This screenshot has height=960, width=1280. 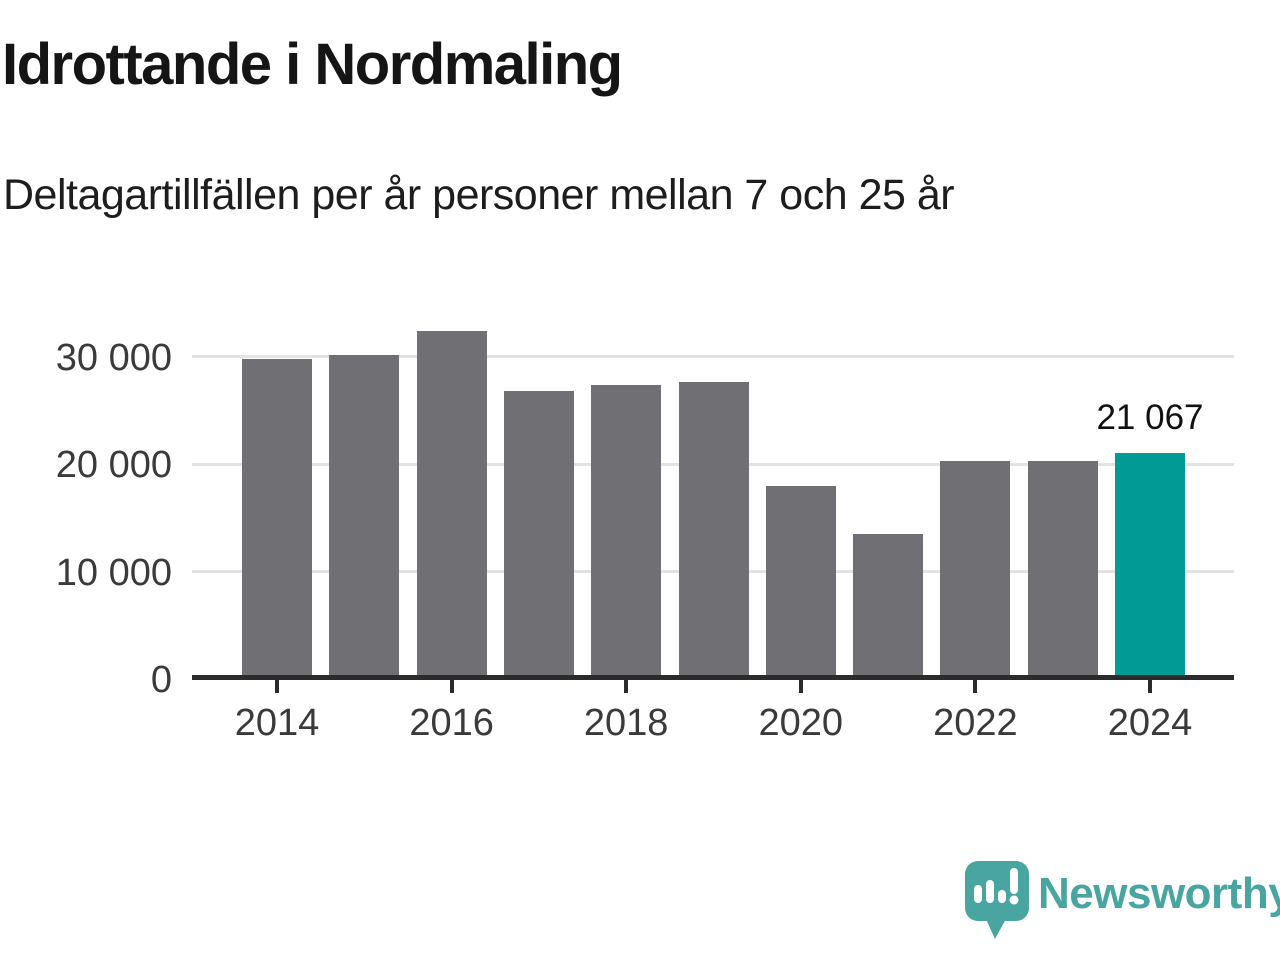 I want to click on x-tick-2022, so click(x=975, y=686).